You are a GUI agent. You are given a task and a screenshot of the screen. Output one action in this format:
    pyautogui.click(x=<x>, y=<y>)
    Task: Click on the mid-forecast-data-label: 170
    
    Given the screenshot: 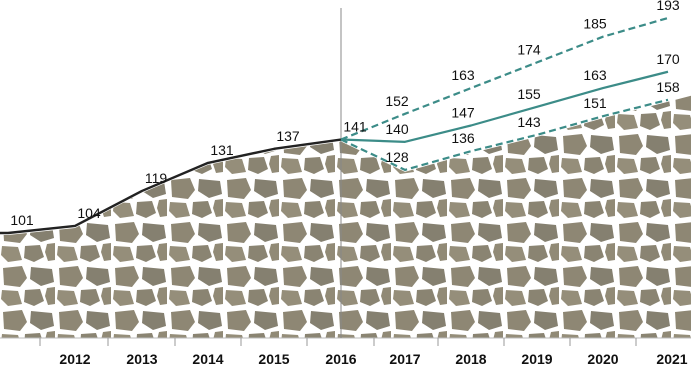 What is the action you would take?
    pyautogui.click(x=668, y=59)
    